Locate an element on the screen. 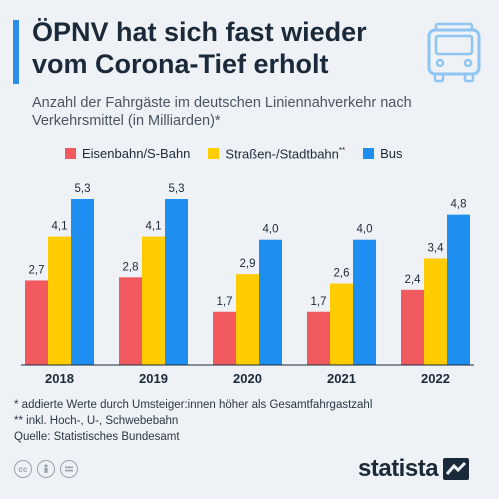 The image size is (499, 499). legend-label-eisenbahn: Eisenbahn/S-Bahn is located at coordinates (136, 154).